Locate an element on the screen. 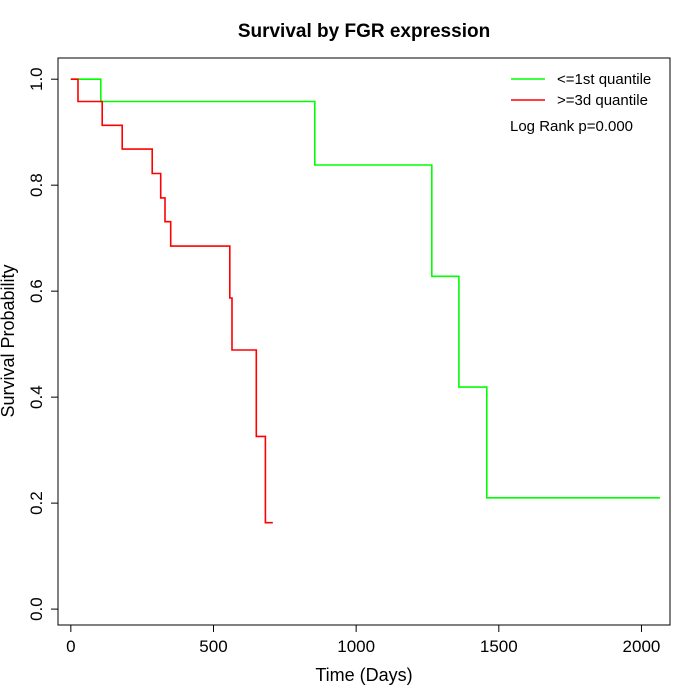 The image size is (700, 700). legend-label: <=1st quantile is located at coordinates (604, 79).